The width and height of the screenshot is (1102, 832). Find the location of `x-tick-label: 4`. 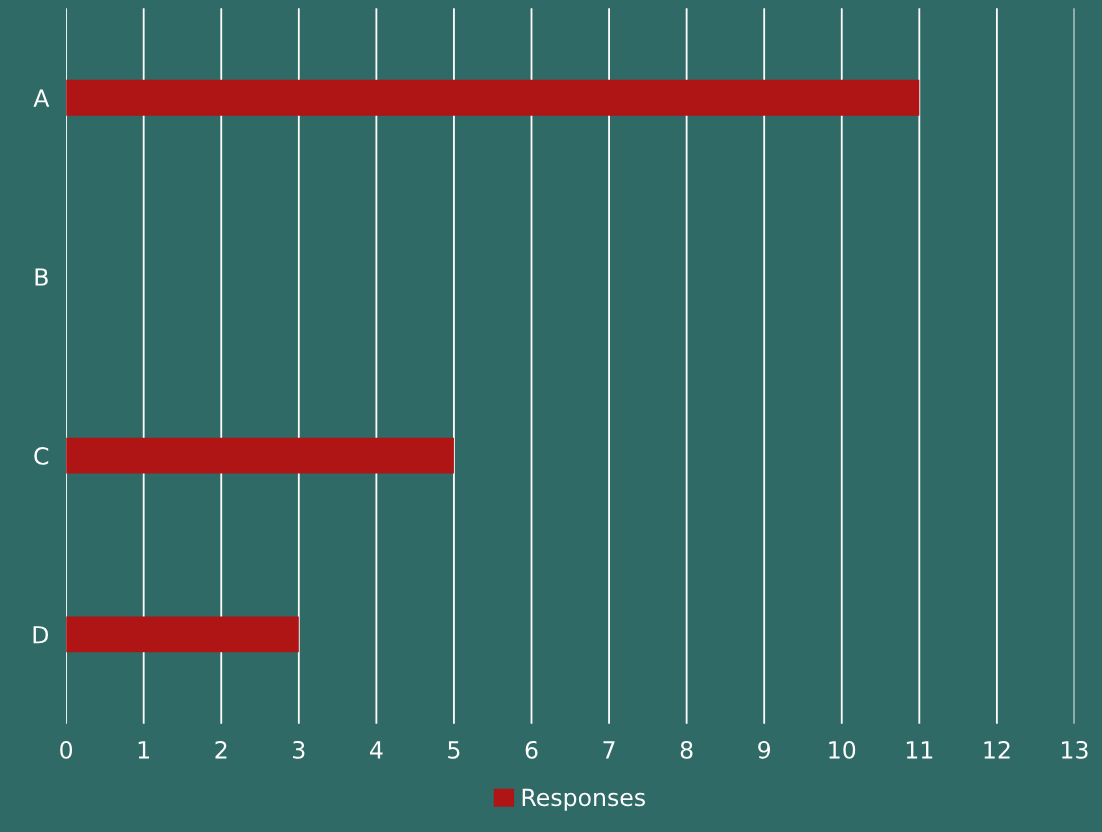

x-tick-label: 4 is located at coordinates (376, 750).